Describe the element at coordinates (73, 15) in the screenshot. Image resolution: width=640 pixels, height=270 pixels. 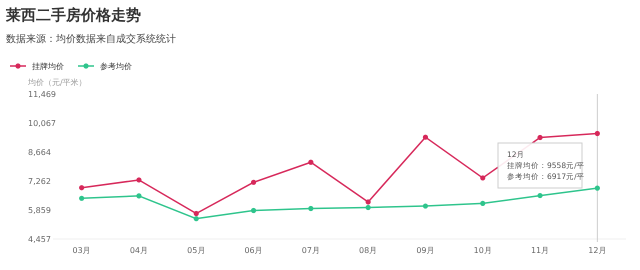
I see `chart-title: 莱西二手房价格走势` at that location.